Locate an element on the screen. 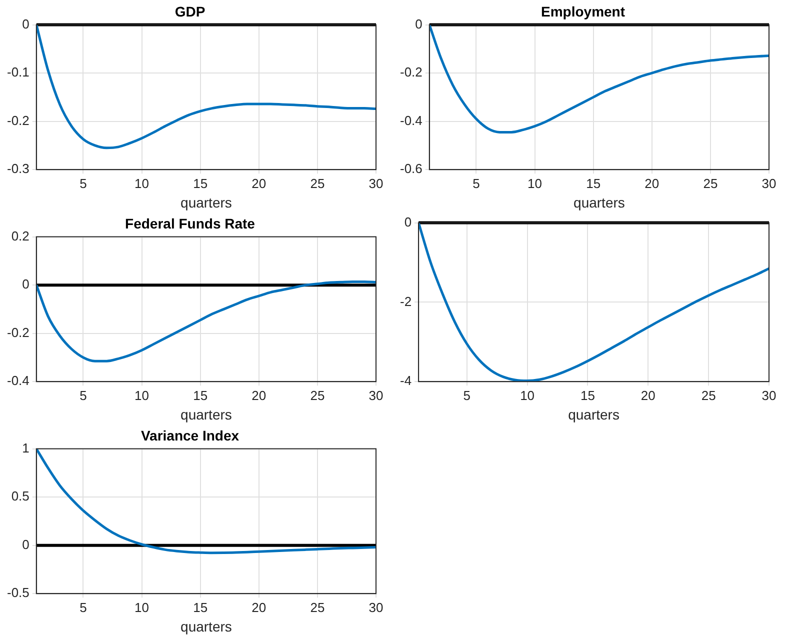 This screenshot has height=638, width=785. y-tick-label: -0.1 is located at coordinates (18, 72).